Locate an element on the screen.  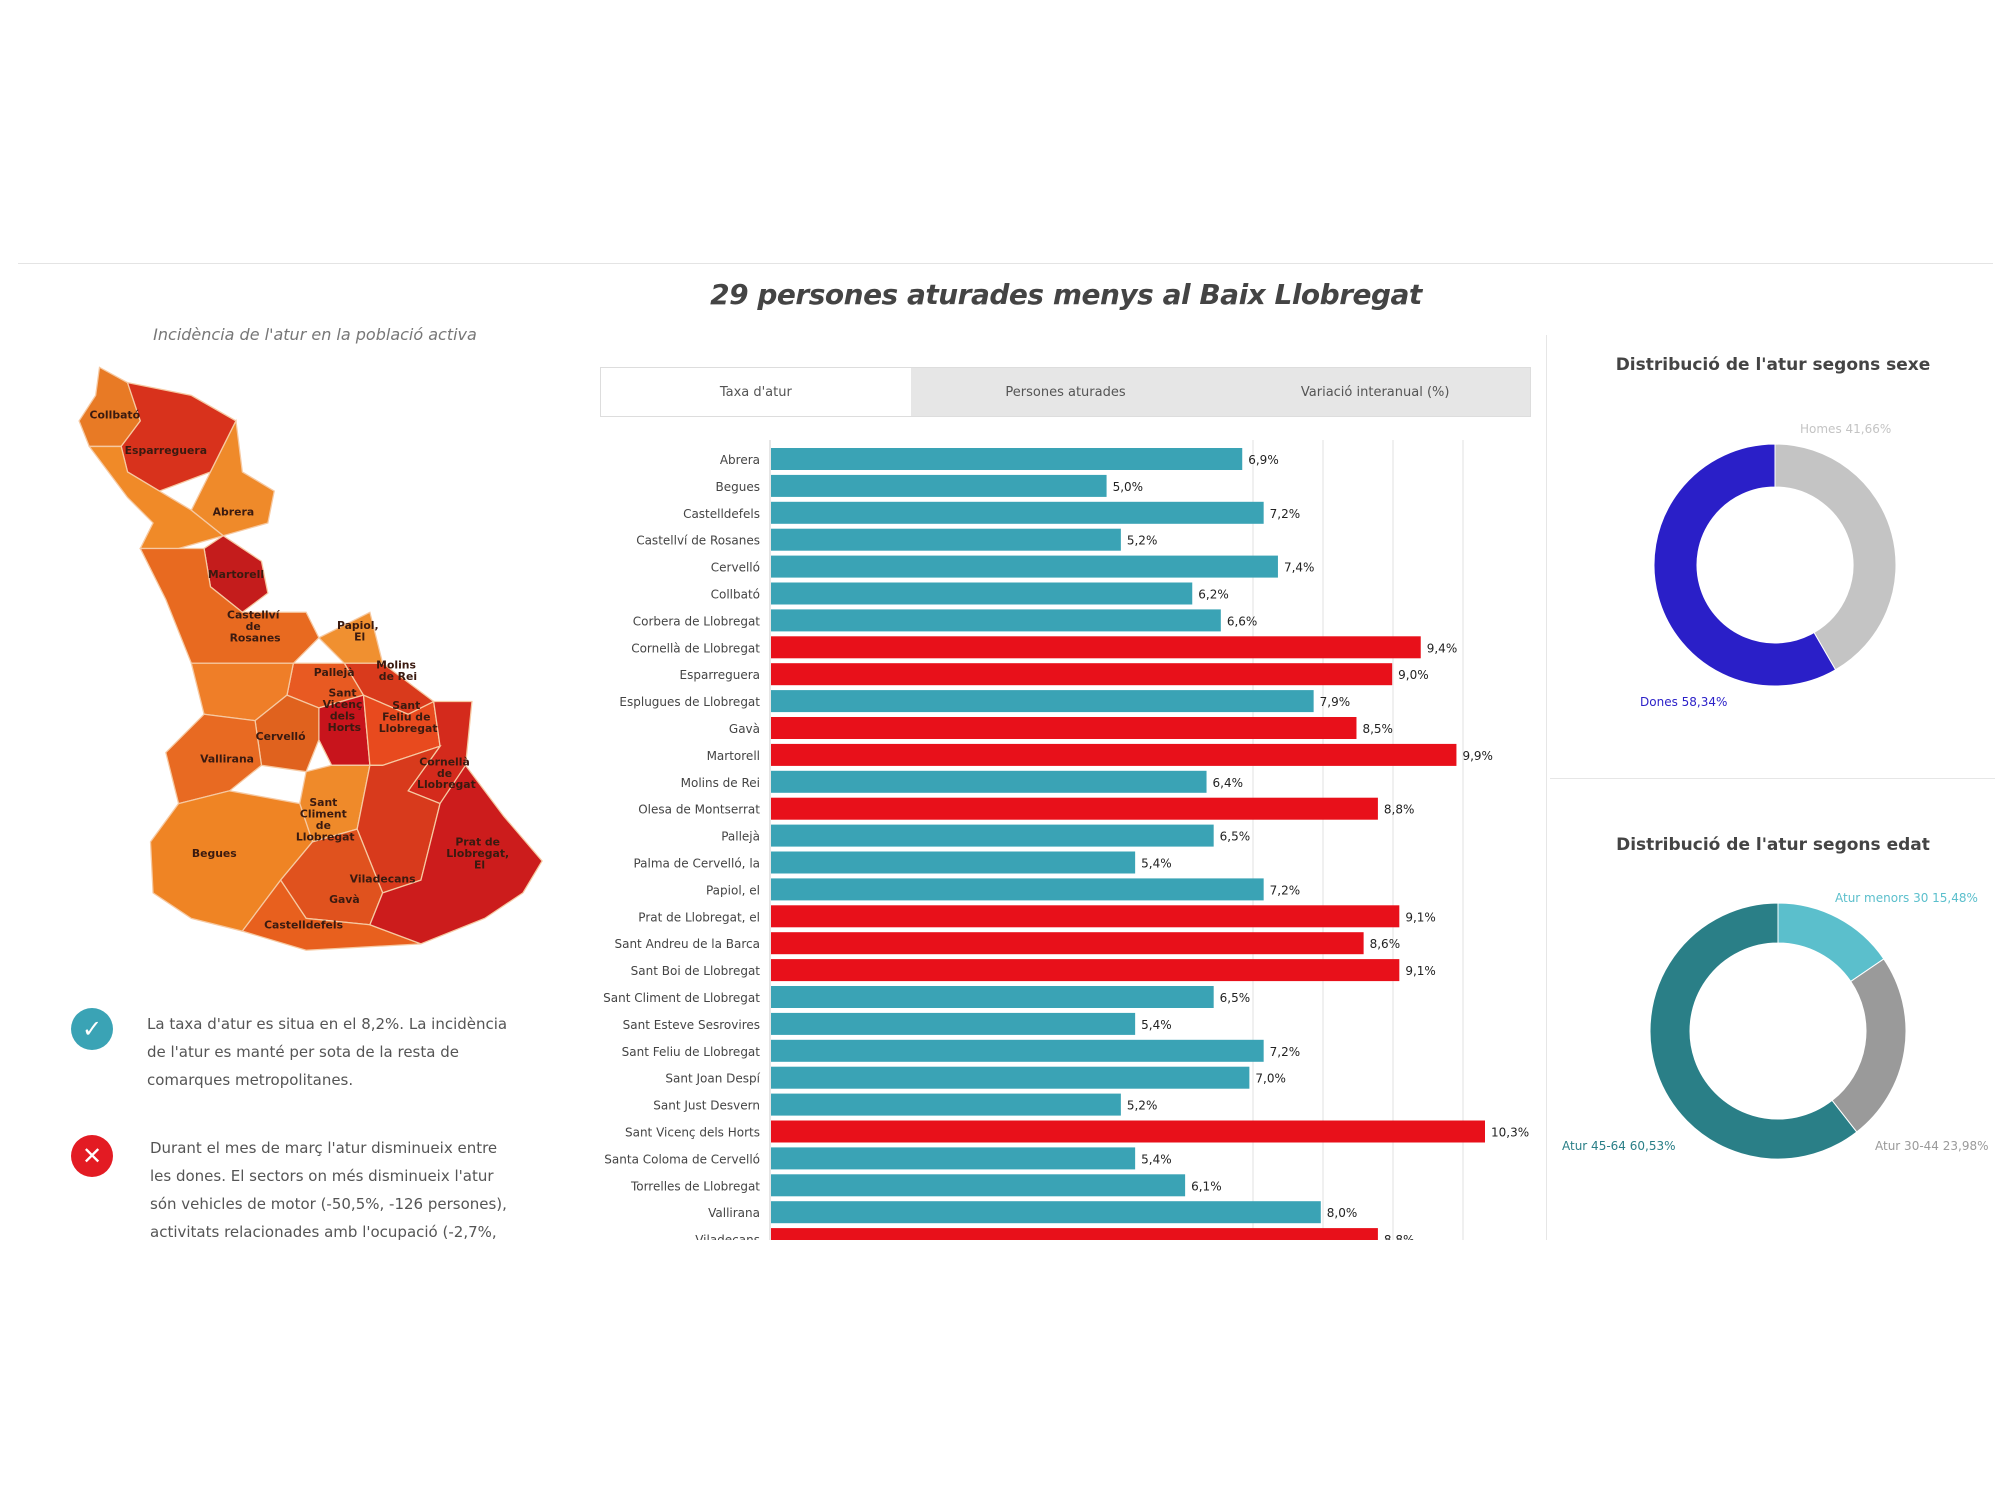
tab-variacio-interanual: Variació interanual (%) is located at coordinates (1375, 392).